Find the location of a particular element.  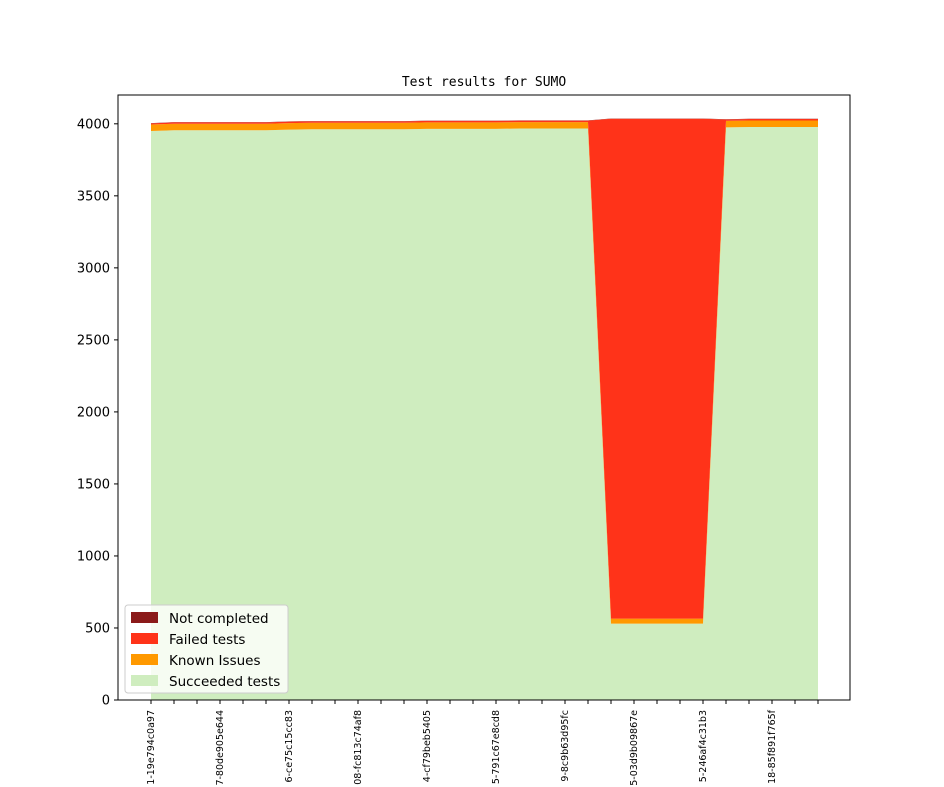

legend-swatch-failed-tests is located at coordinates (144, 638).